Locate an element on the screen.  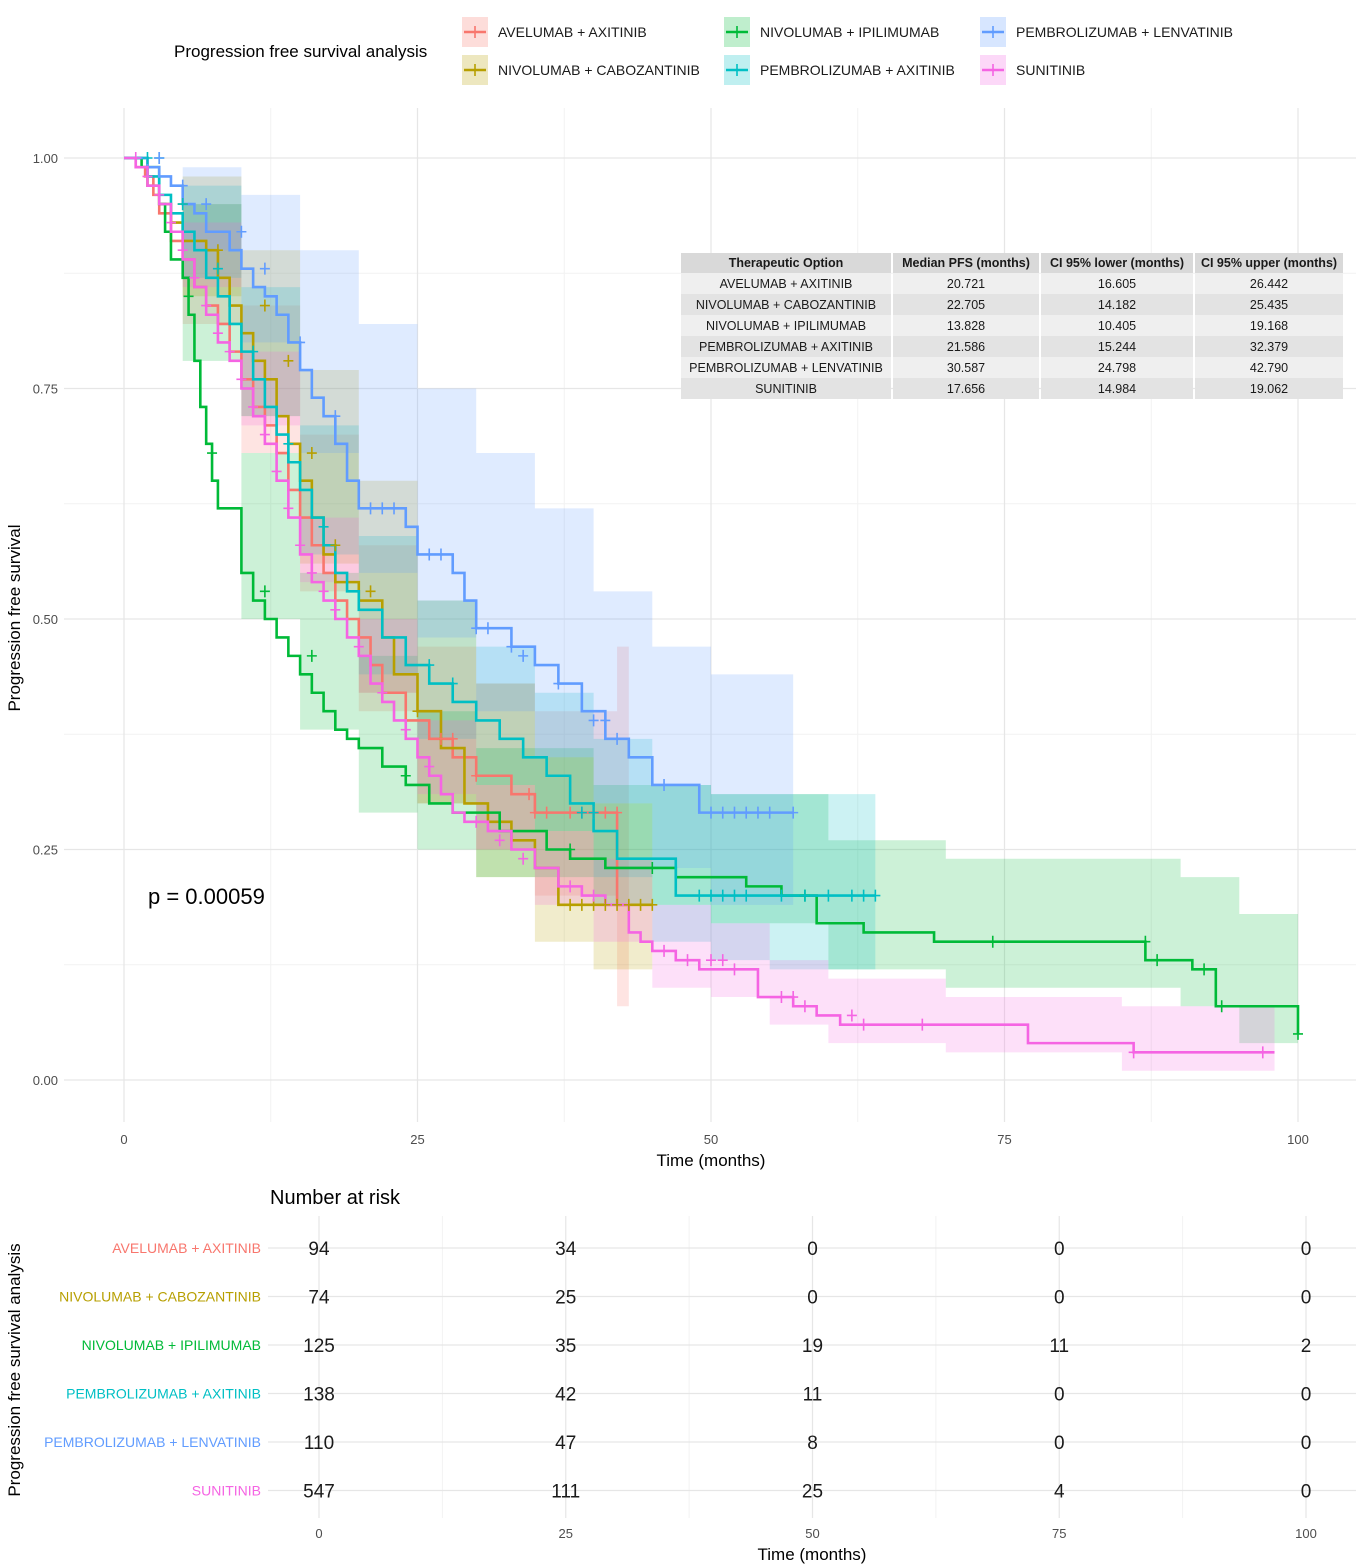
table-cell: PEMBROLIZUMAB + AXITINIB is located at coordinates (786, 346).